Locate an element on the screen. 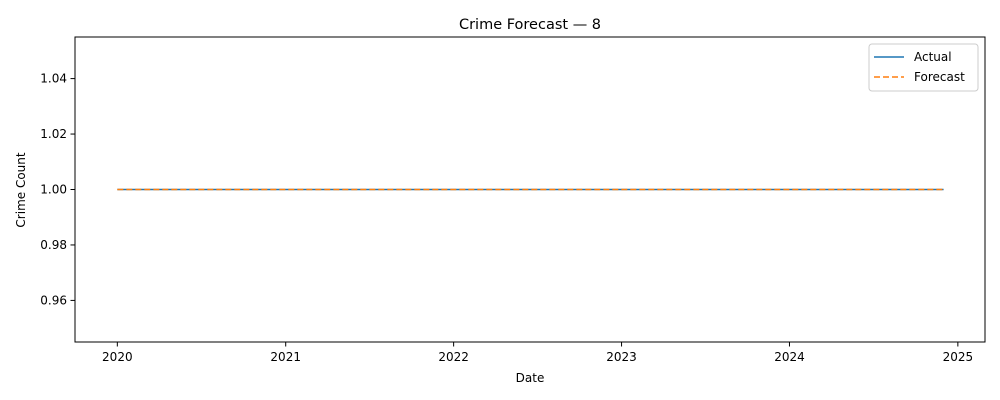  x-tick-label: 2024 is located at coordinates (789, 357).